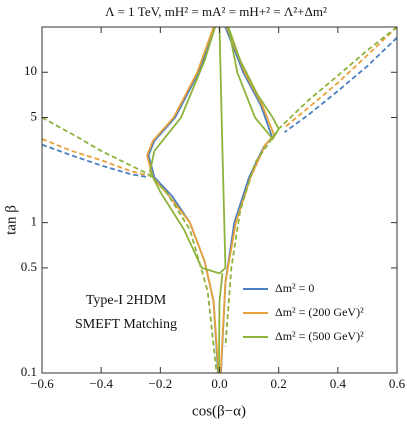 Image resolution: width=407 pixels, height=426 pixels. What do you see at coordinates (219, 383) in the screenshot?
I see `x-tick-label: 0.0` at bounding box center [219, 383].